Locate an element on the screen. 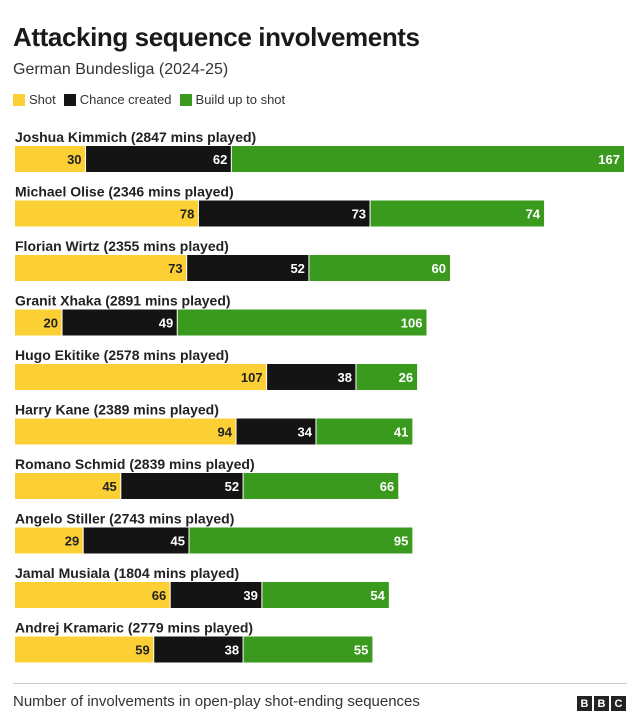 The width and height of the screenshot is (640, 728). legend: Shot Chance created Build up to shot is located at coordinates (153, 99).